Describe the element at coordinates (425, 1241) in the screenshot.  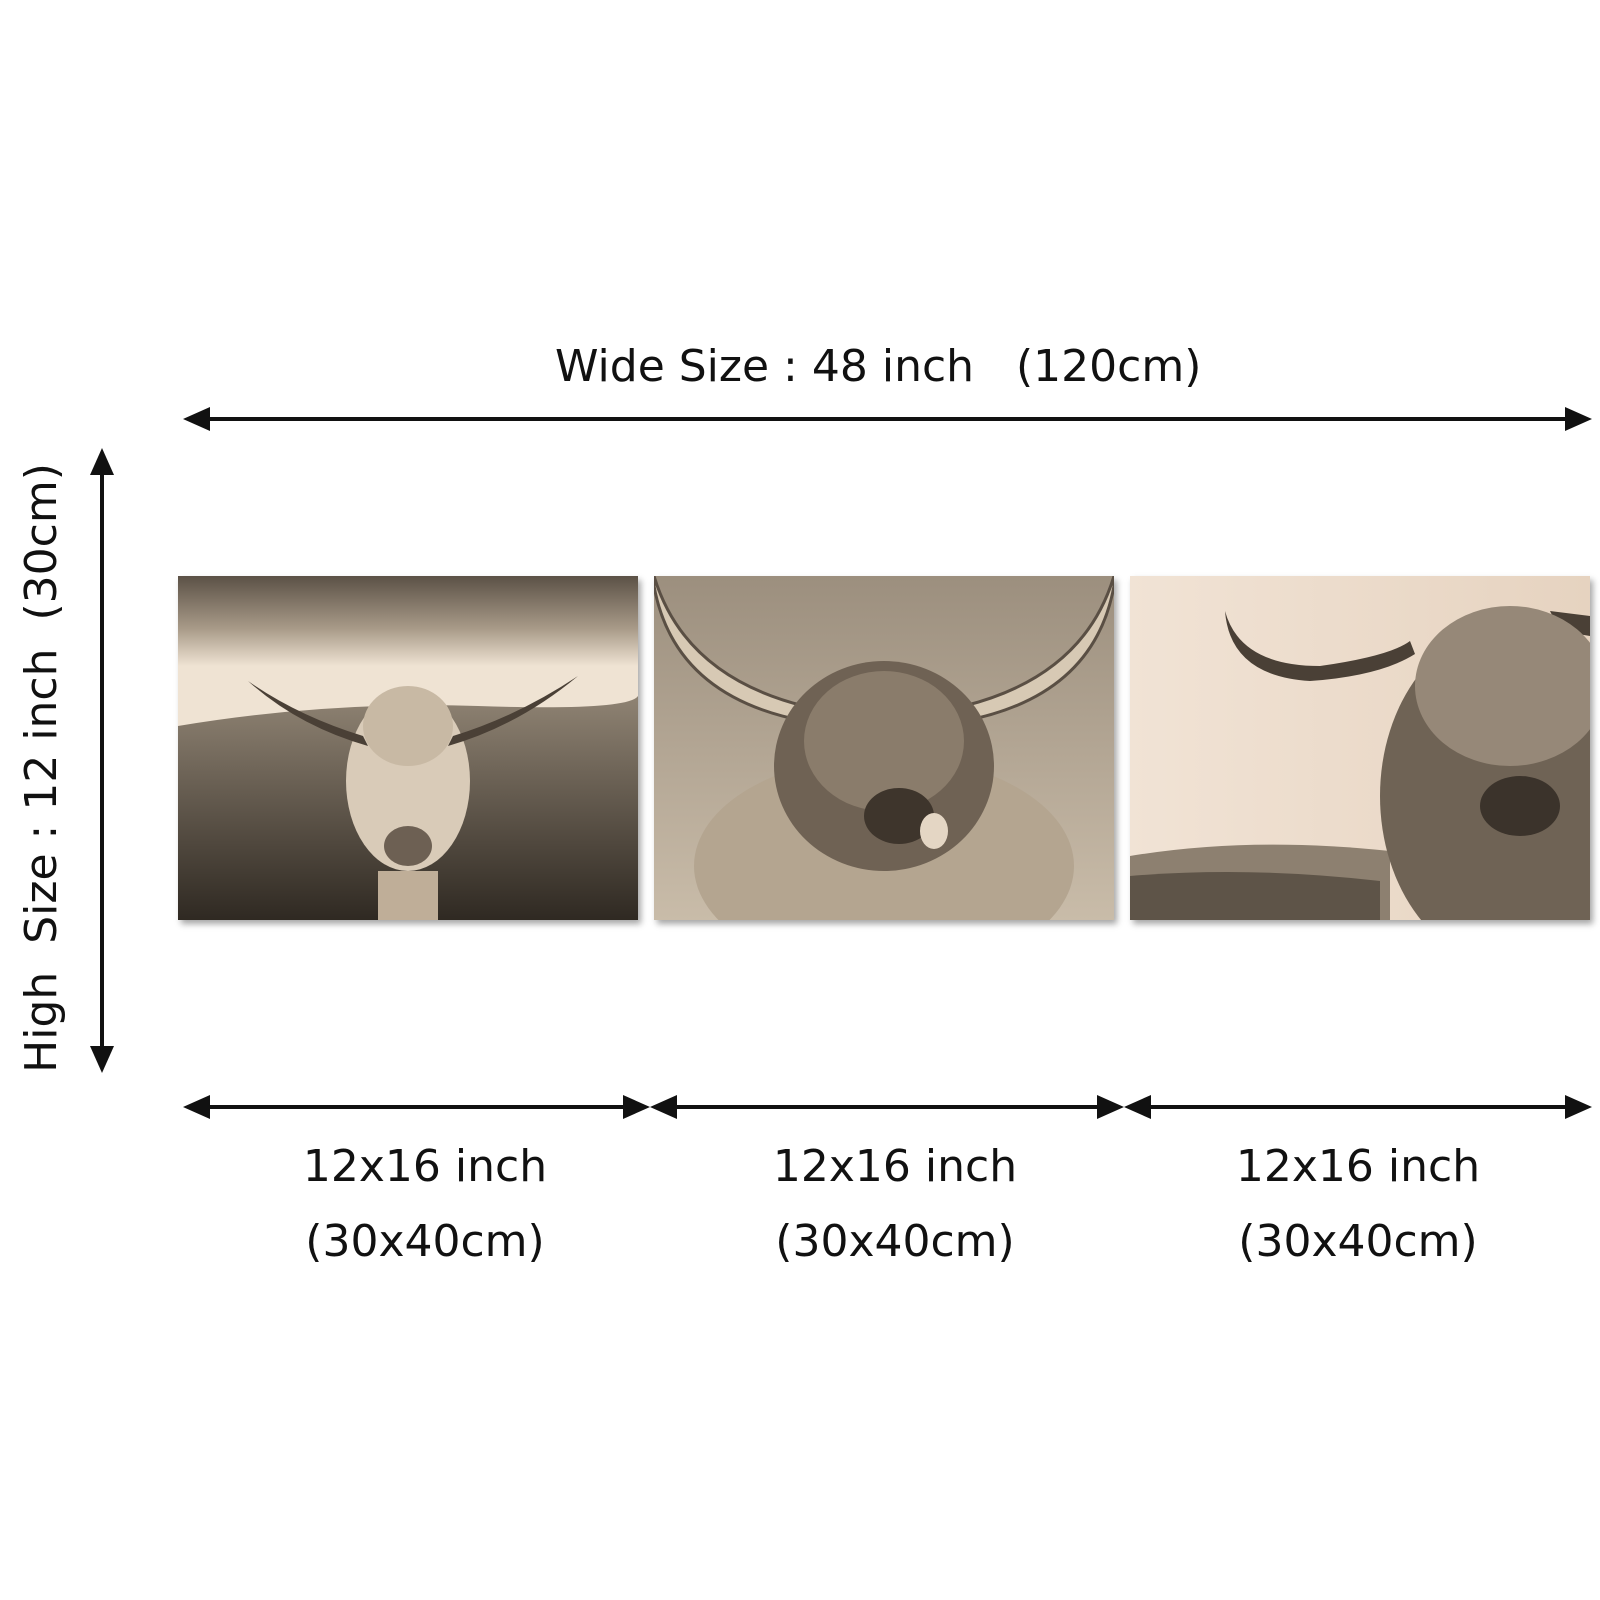
I see `panel-1-size-metric-label: (30x40cm)` at that location.